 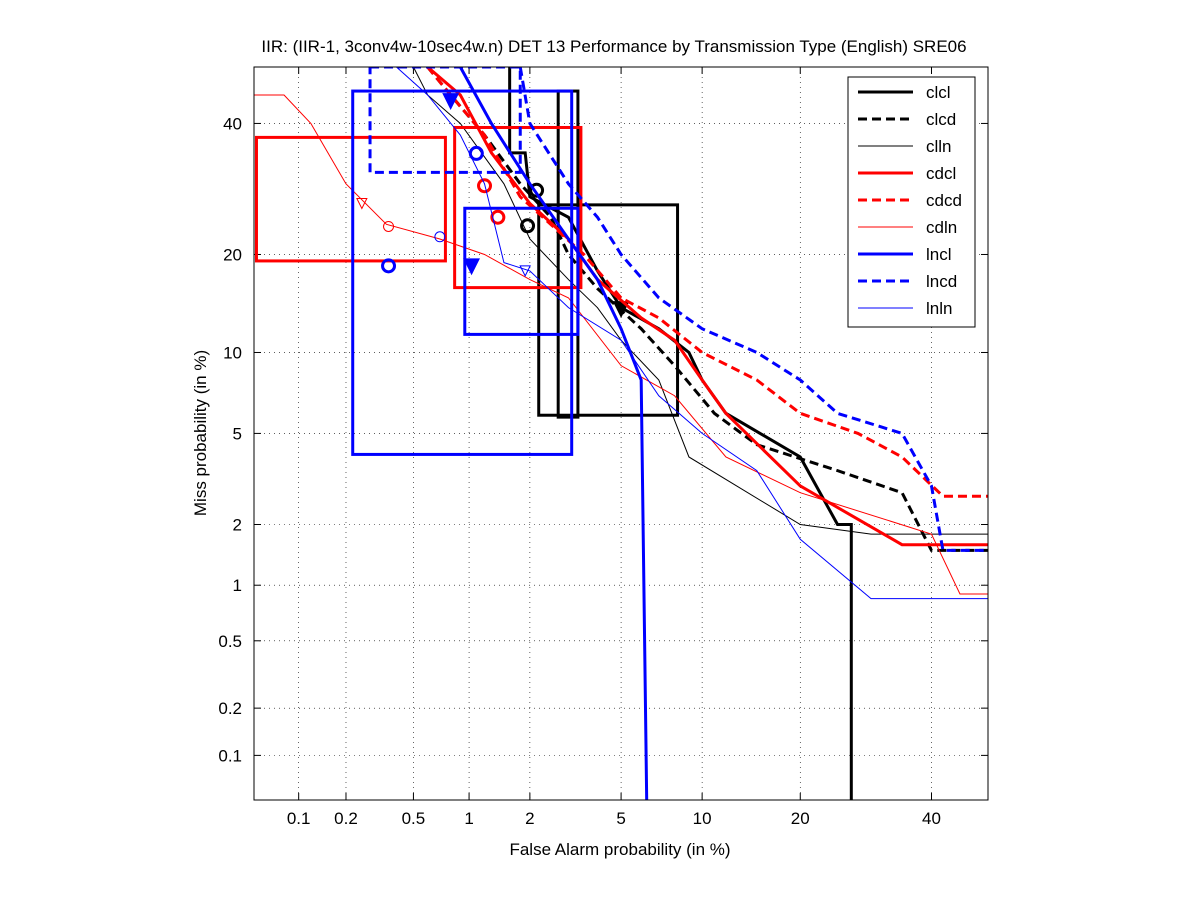 What do you see at coordinates (529, 818) in the screenshot?
I see `x-tick-label: 2` at bounding box center [529, 818].